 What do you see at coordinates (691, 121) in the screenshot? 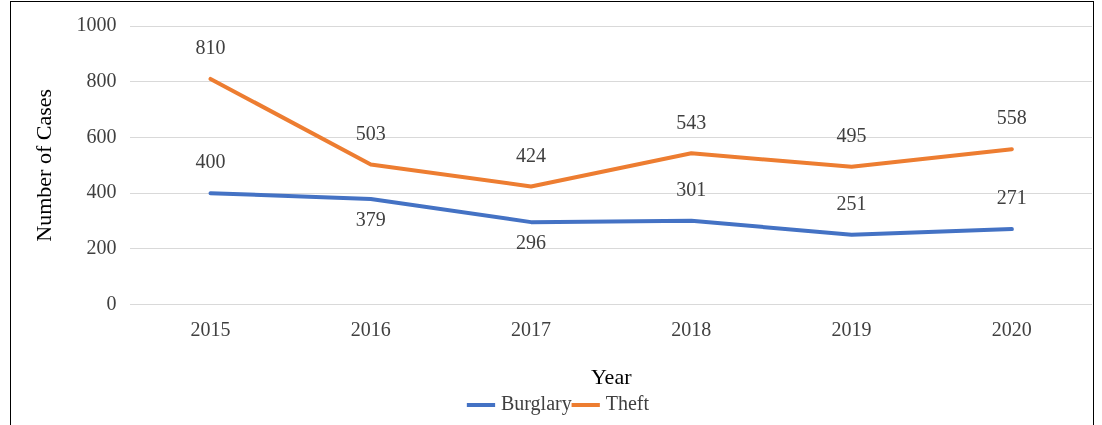
I see `data-label: 543` at bounding box center [691, 121].